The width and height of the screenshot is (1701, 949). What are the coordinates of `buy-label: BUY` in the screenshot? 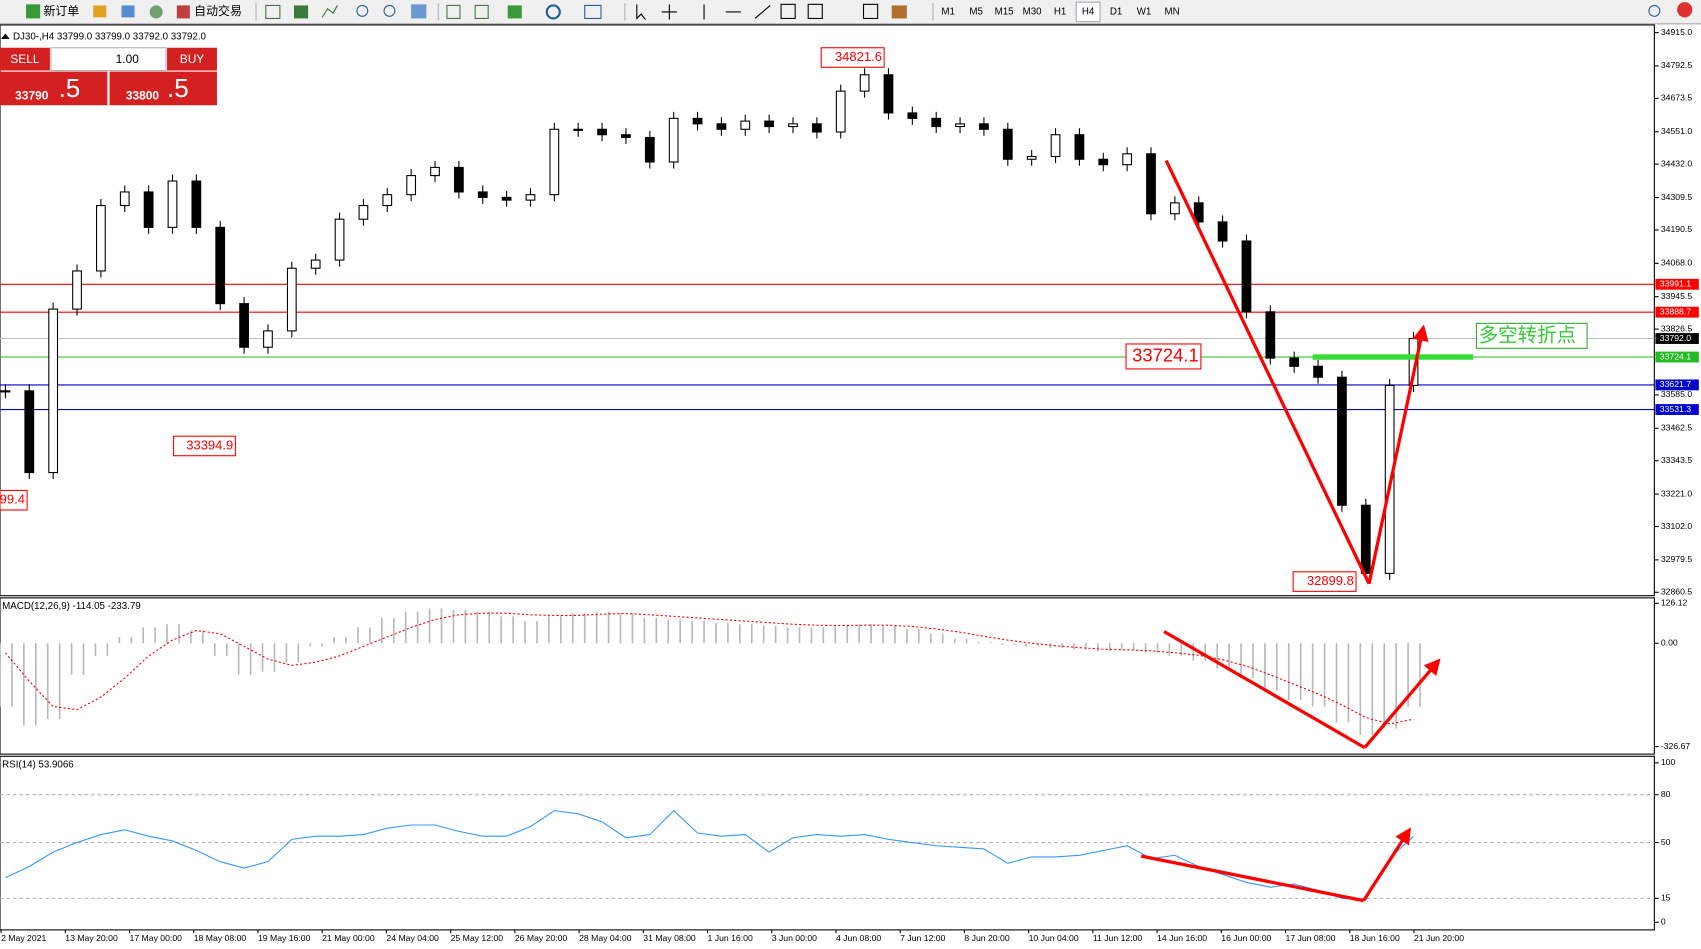 It's located at (192, 59).